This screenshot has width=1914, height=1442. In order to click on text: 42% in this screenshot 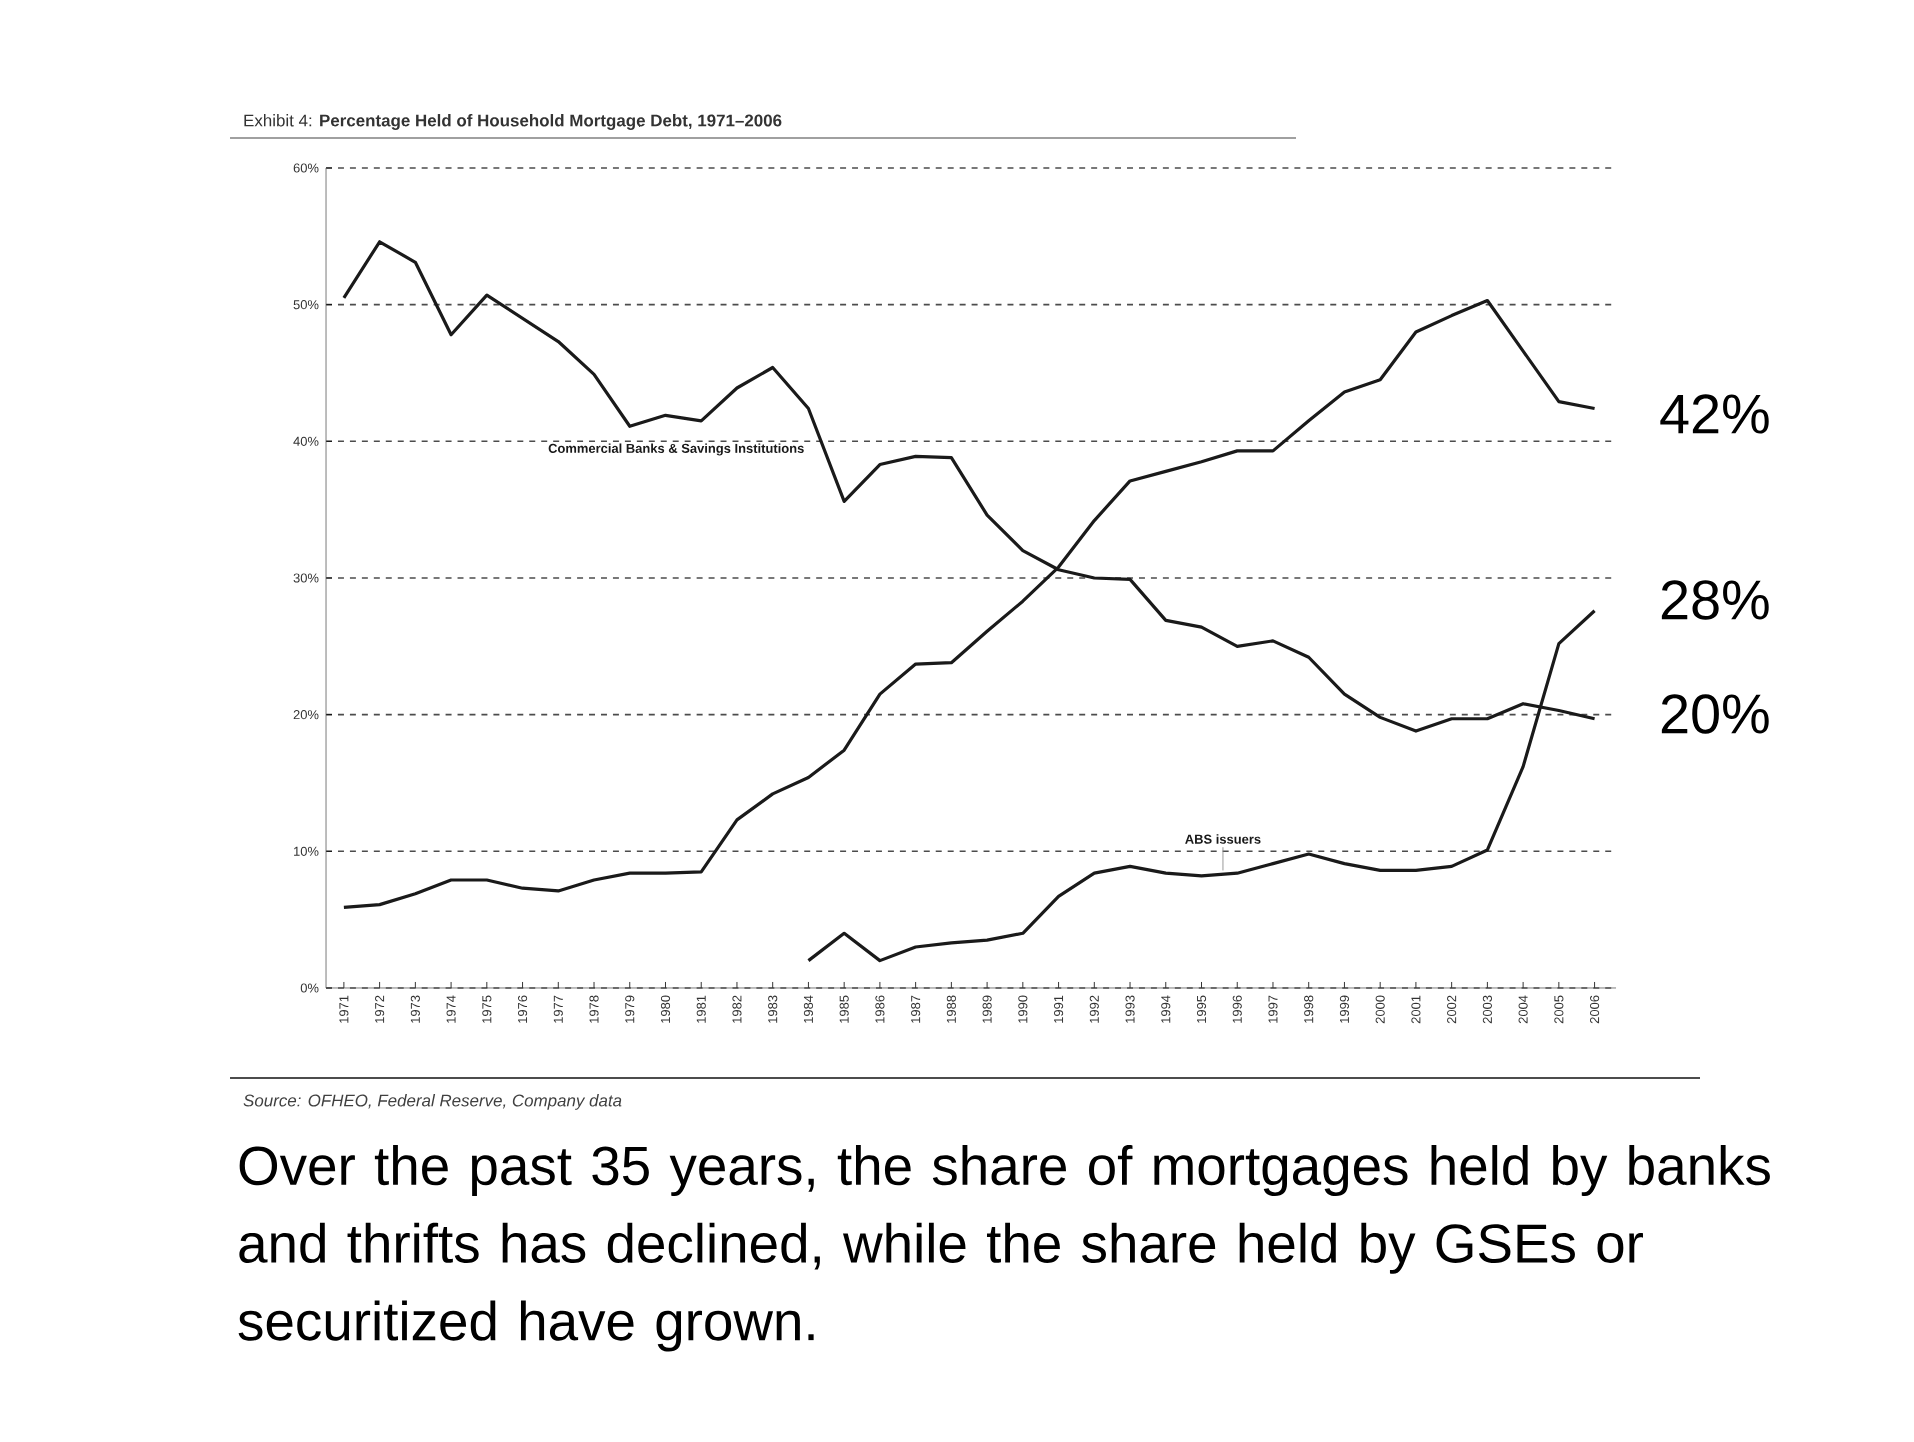, I will do `click(1714, 414)`.